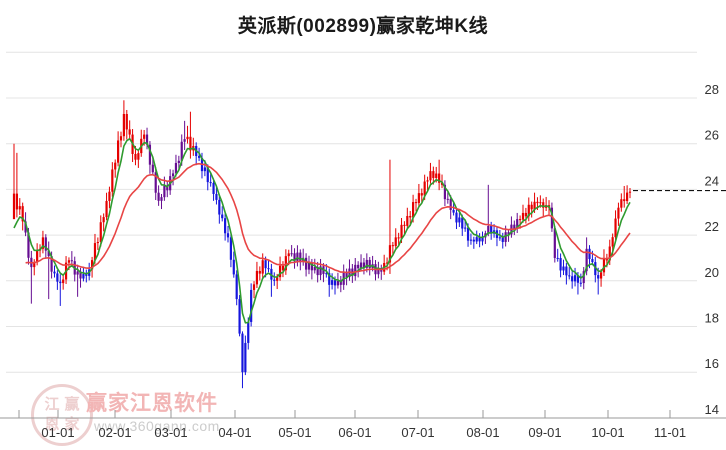  Describe the element at coordinates (114, 432) in the screenshot. I see `x-axis-label: 02-01` at that location.